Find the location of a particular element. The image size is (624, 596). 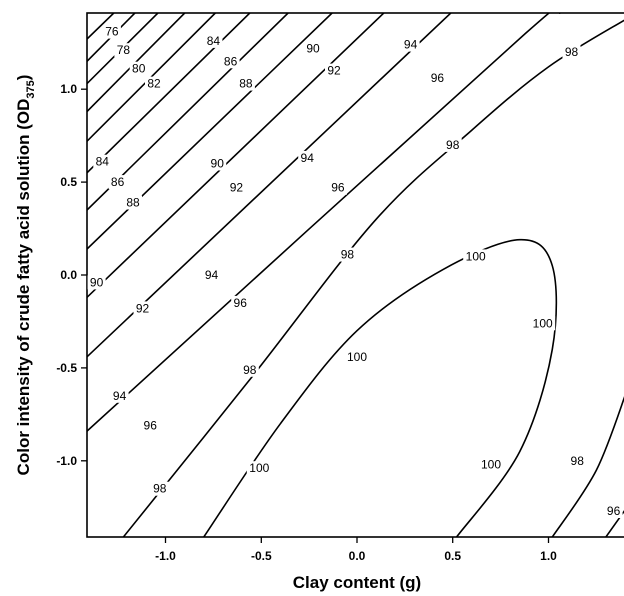

y-tick-label: -0.5 is located at coordinates (66, 368).